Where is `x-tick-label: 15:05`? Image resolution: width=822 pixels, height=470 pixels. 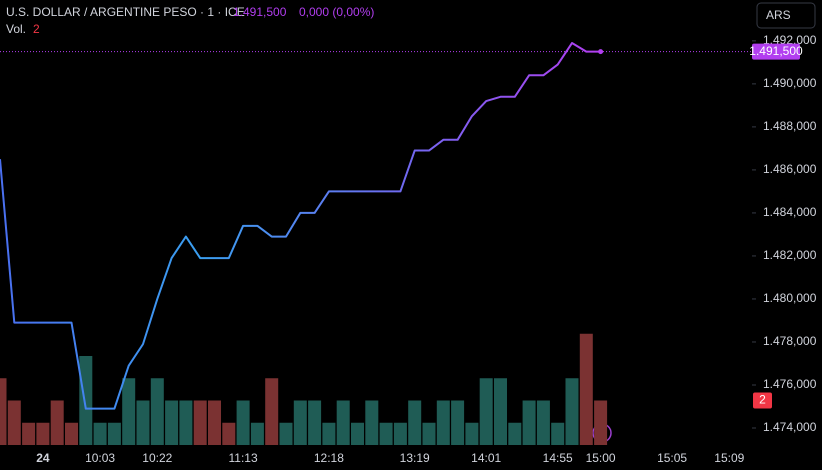
x-tick-label: 15:05 is located at coordinates (672, 458).